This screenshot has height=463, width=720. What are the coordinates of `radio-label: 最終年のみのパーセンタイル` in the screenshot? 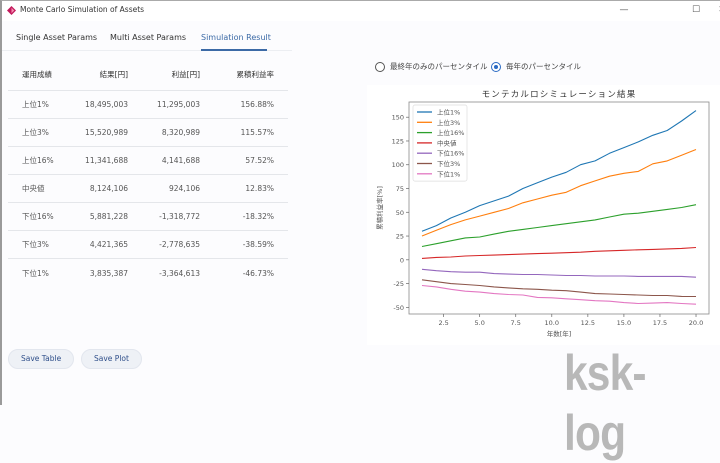 It's located at (439, 66).